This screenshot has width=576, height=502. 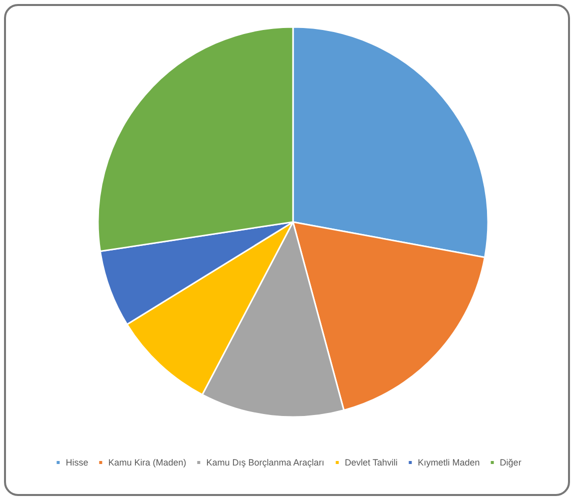 I want to click on legend-label: Kamu Dış Borçlanma Araçları, so click(x=265, y=463).